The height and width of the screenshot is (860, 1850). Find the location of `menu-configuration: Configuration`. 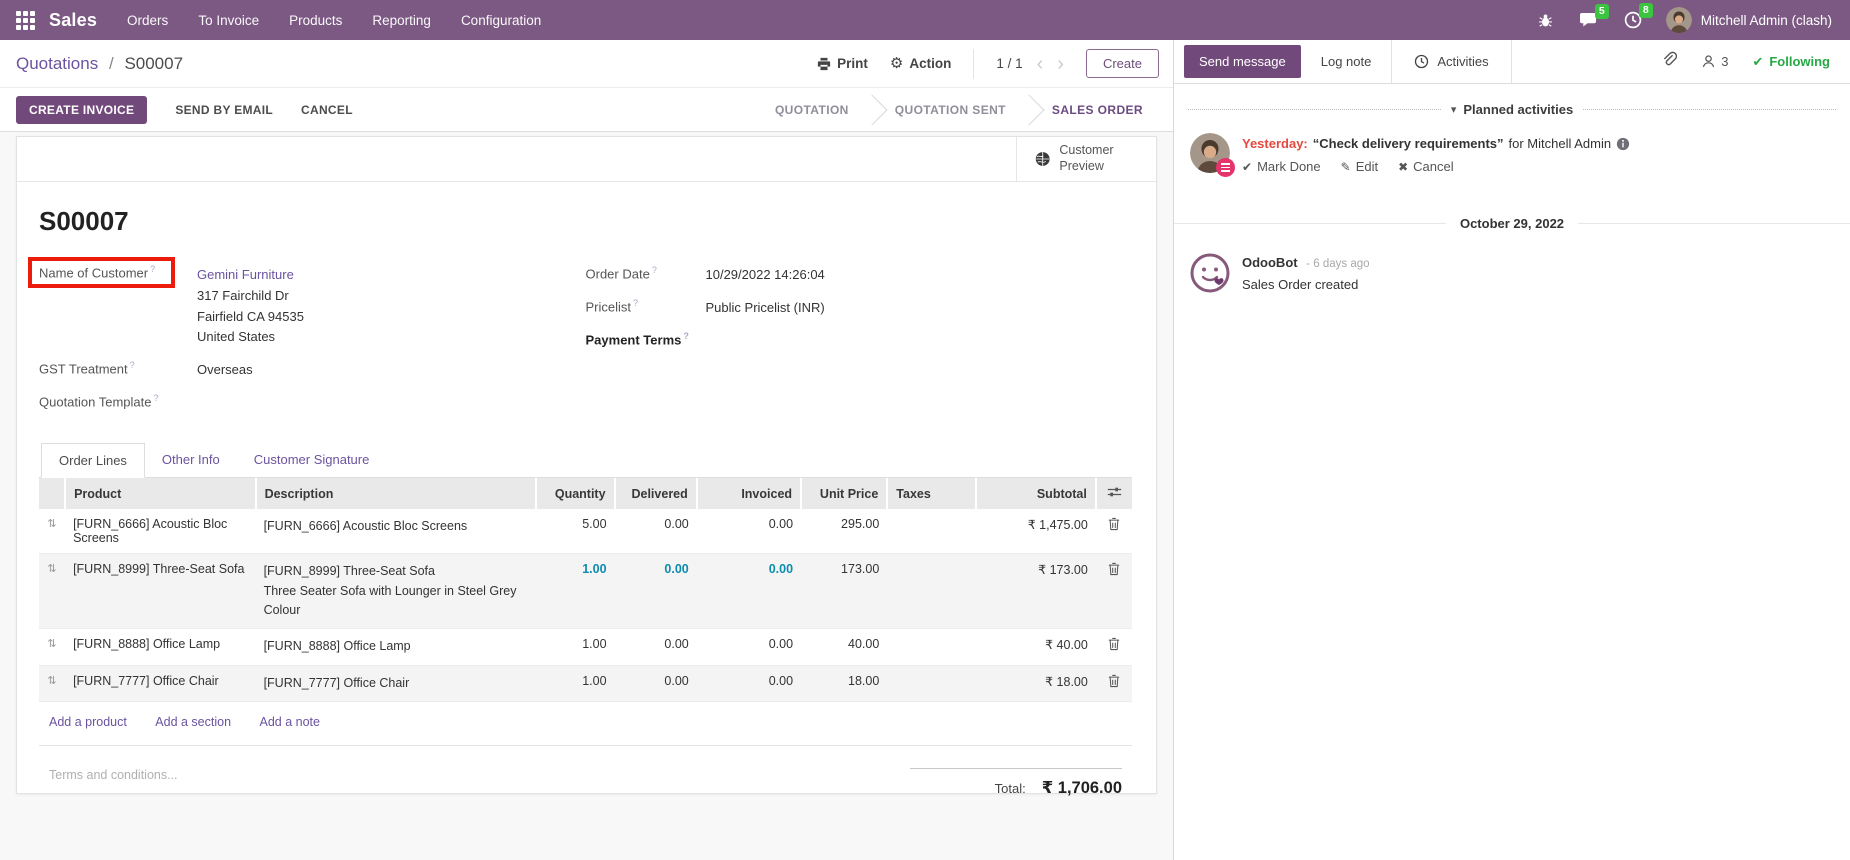

menu-configuration: Configuration is located at coordinates (501, 20).